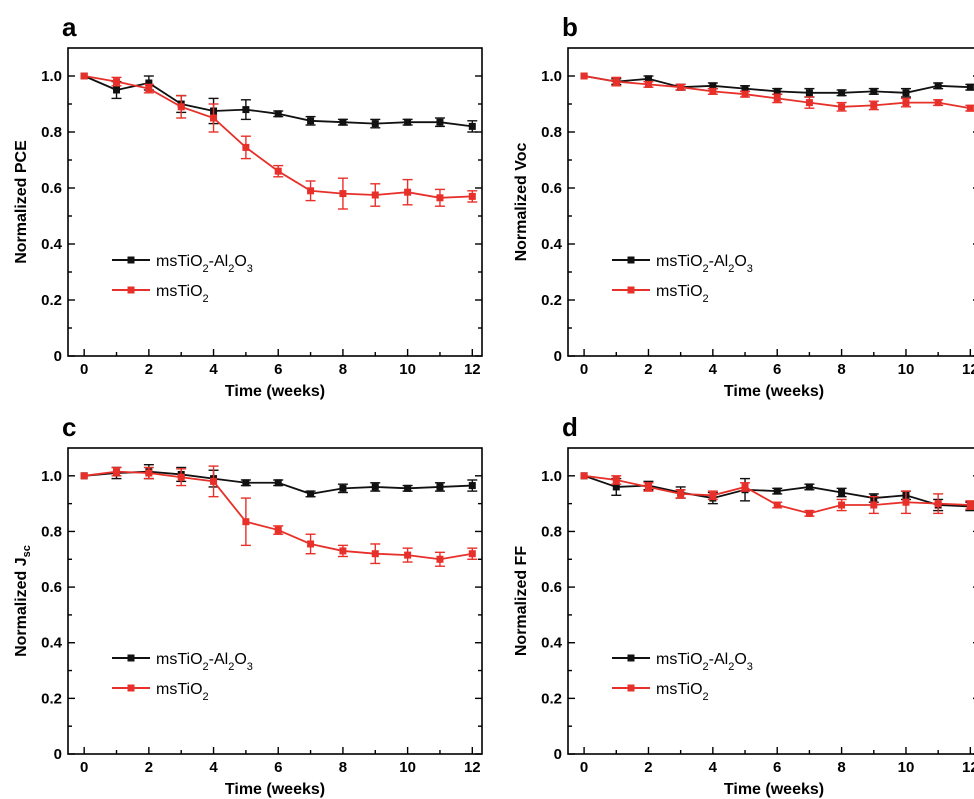 The width and height of the screenshot is (974, 799). What do you see at coordinates (69, 427) in the screenshot?
I see `panel-label: c` at bounding box center [69, 427].